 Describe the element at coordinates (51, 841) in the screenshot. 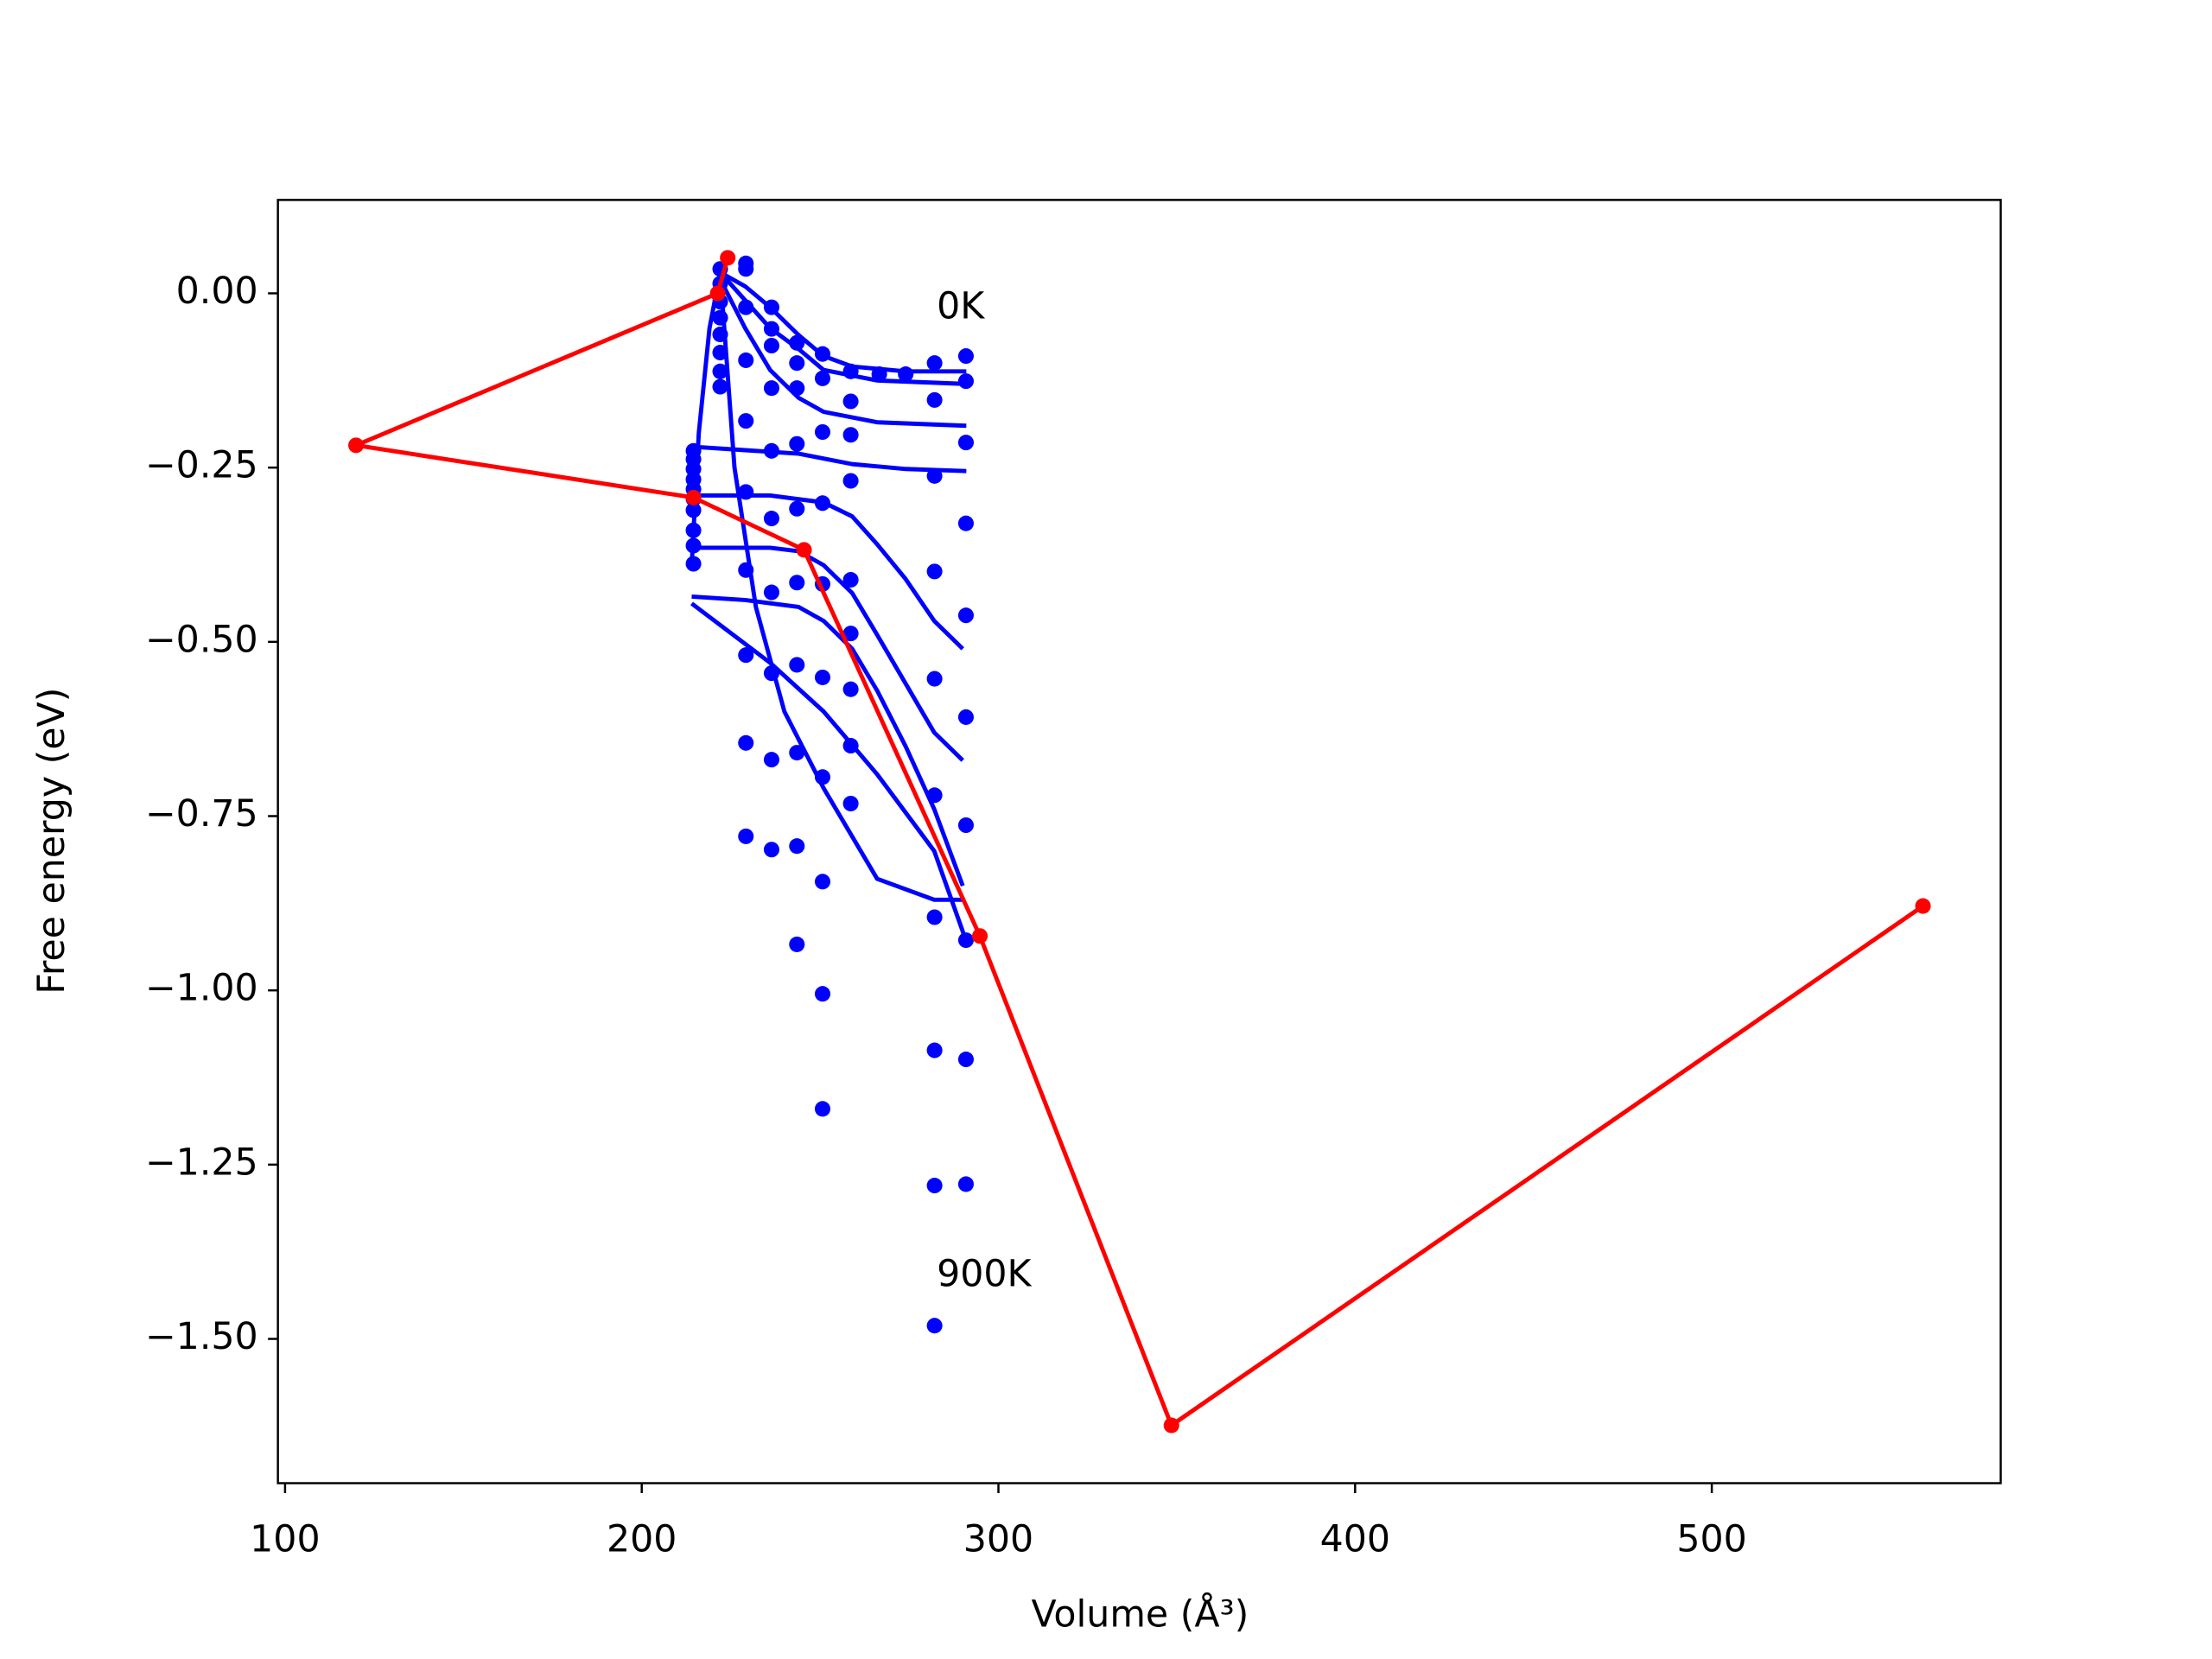

I see `y-axis-label: Free energy (eV)` at that location.